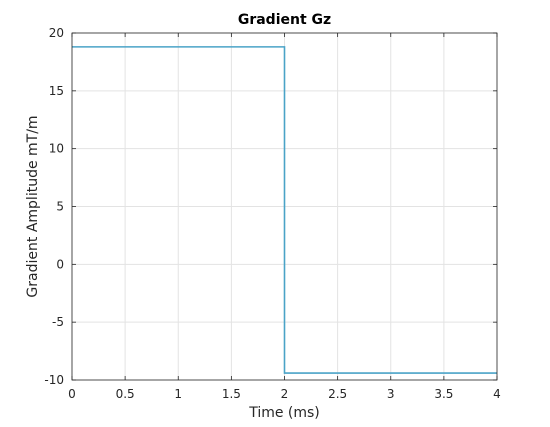 The width and height of the screenshot is (550, 427). I want to click on x-tick-label: 1.5, so click(231, 394).